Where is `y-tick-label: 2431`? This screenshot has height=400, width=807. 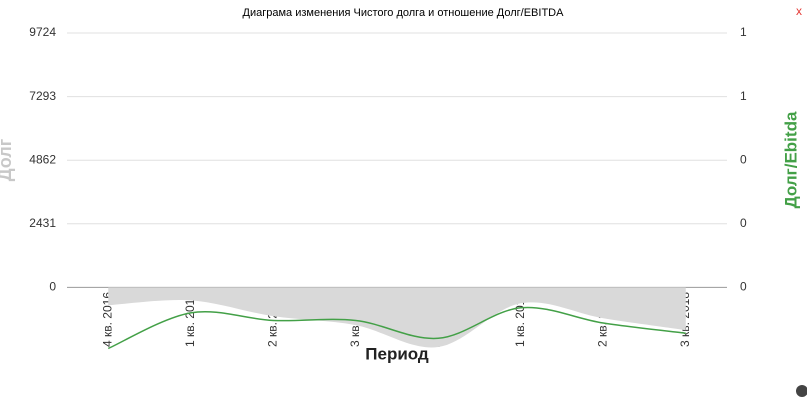 y-tick-label: 2431 is located at coordinates (42, 223).